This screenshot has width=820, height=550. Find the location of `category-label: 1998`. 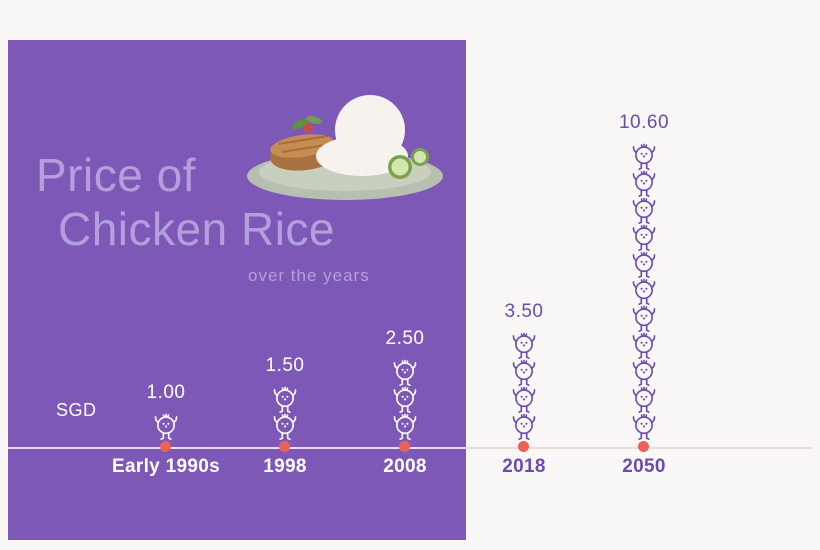

category-label: 1998 is located at coordinates (285, 466).